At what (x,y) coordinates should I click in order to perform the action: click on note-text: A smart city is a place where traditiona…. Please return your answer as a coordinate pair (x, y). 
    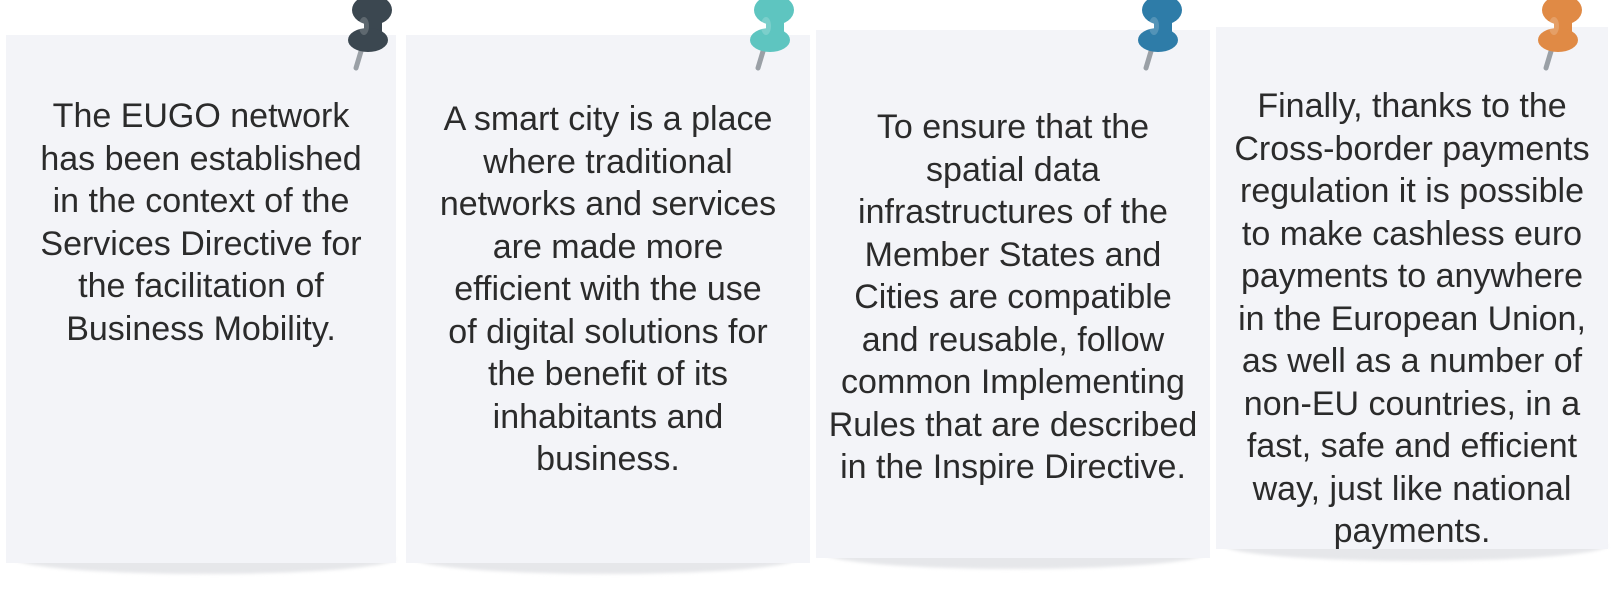
    Looking at the image, I should click on (608, 289).